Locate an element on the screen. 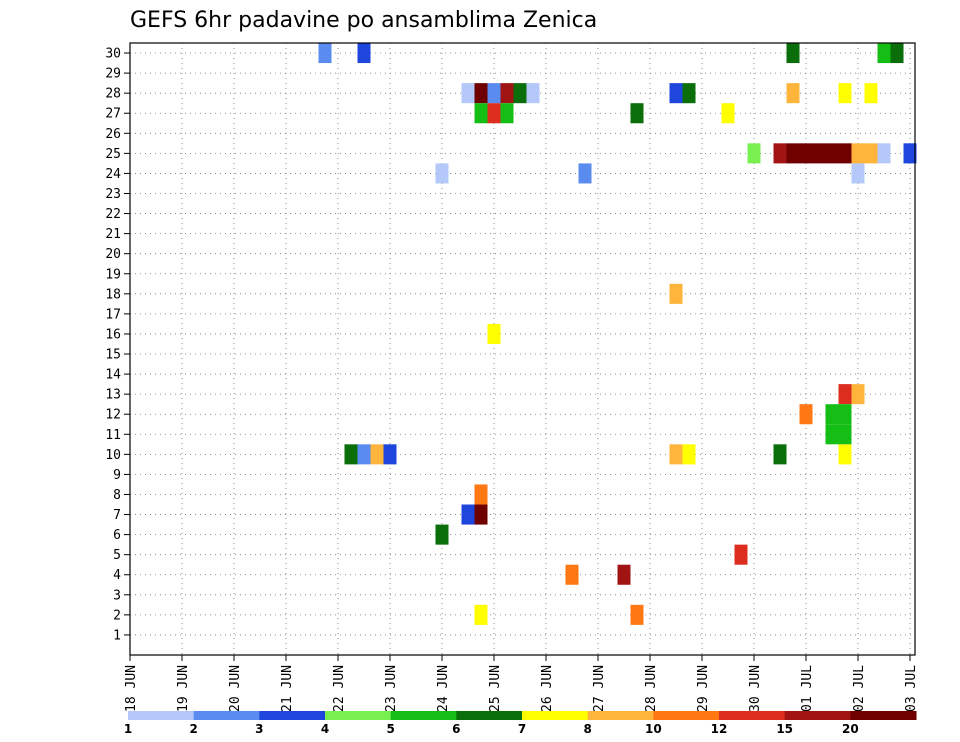 The image size is (960, 742). x-tick-label: 03 JUL is located at coordinates (911, 688).